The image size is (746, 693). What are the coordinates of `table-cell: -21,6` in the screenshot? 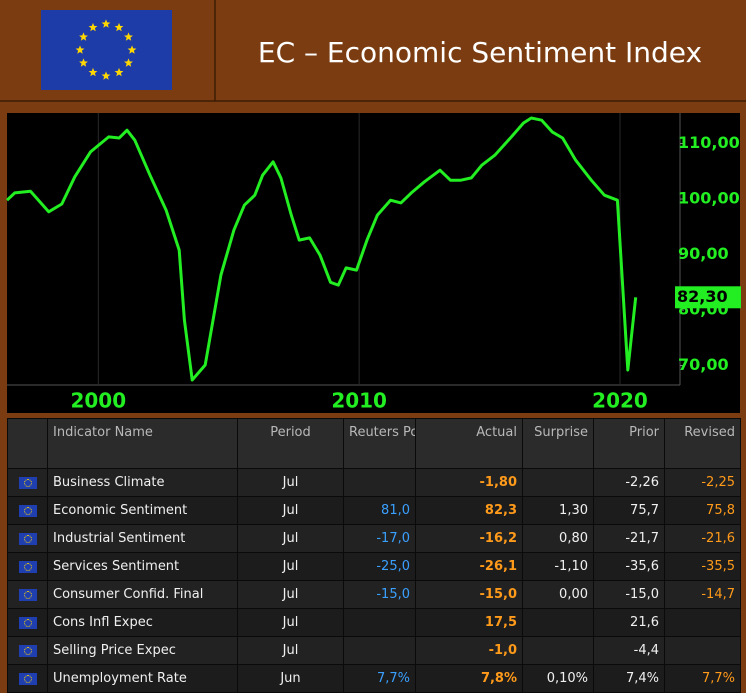 It's located at (702, 538).